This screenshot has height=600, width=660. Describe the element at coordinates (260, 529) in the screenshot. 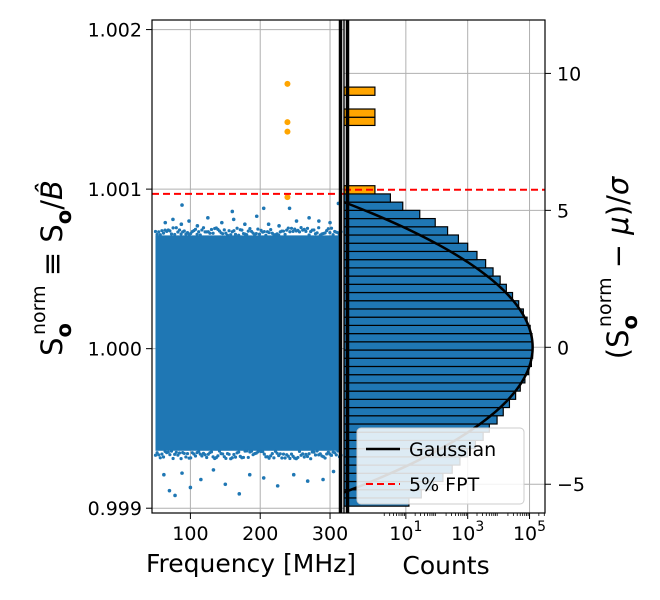

I see `left-x-ticks: 100 200 300` at that location.